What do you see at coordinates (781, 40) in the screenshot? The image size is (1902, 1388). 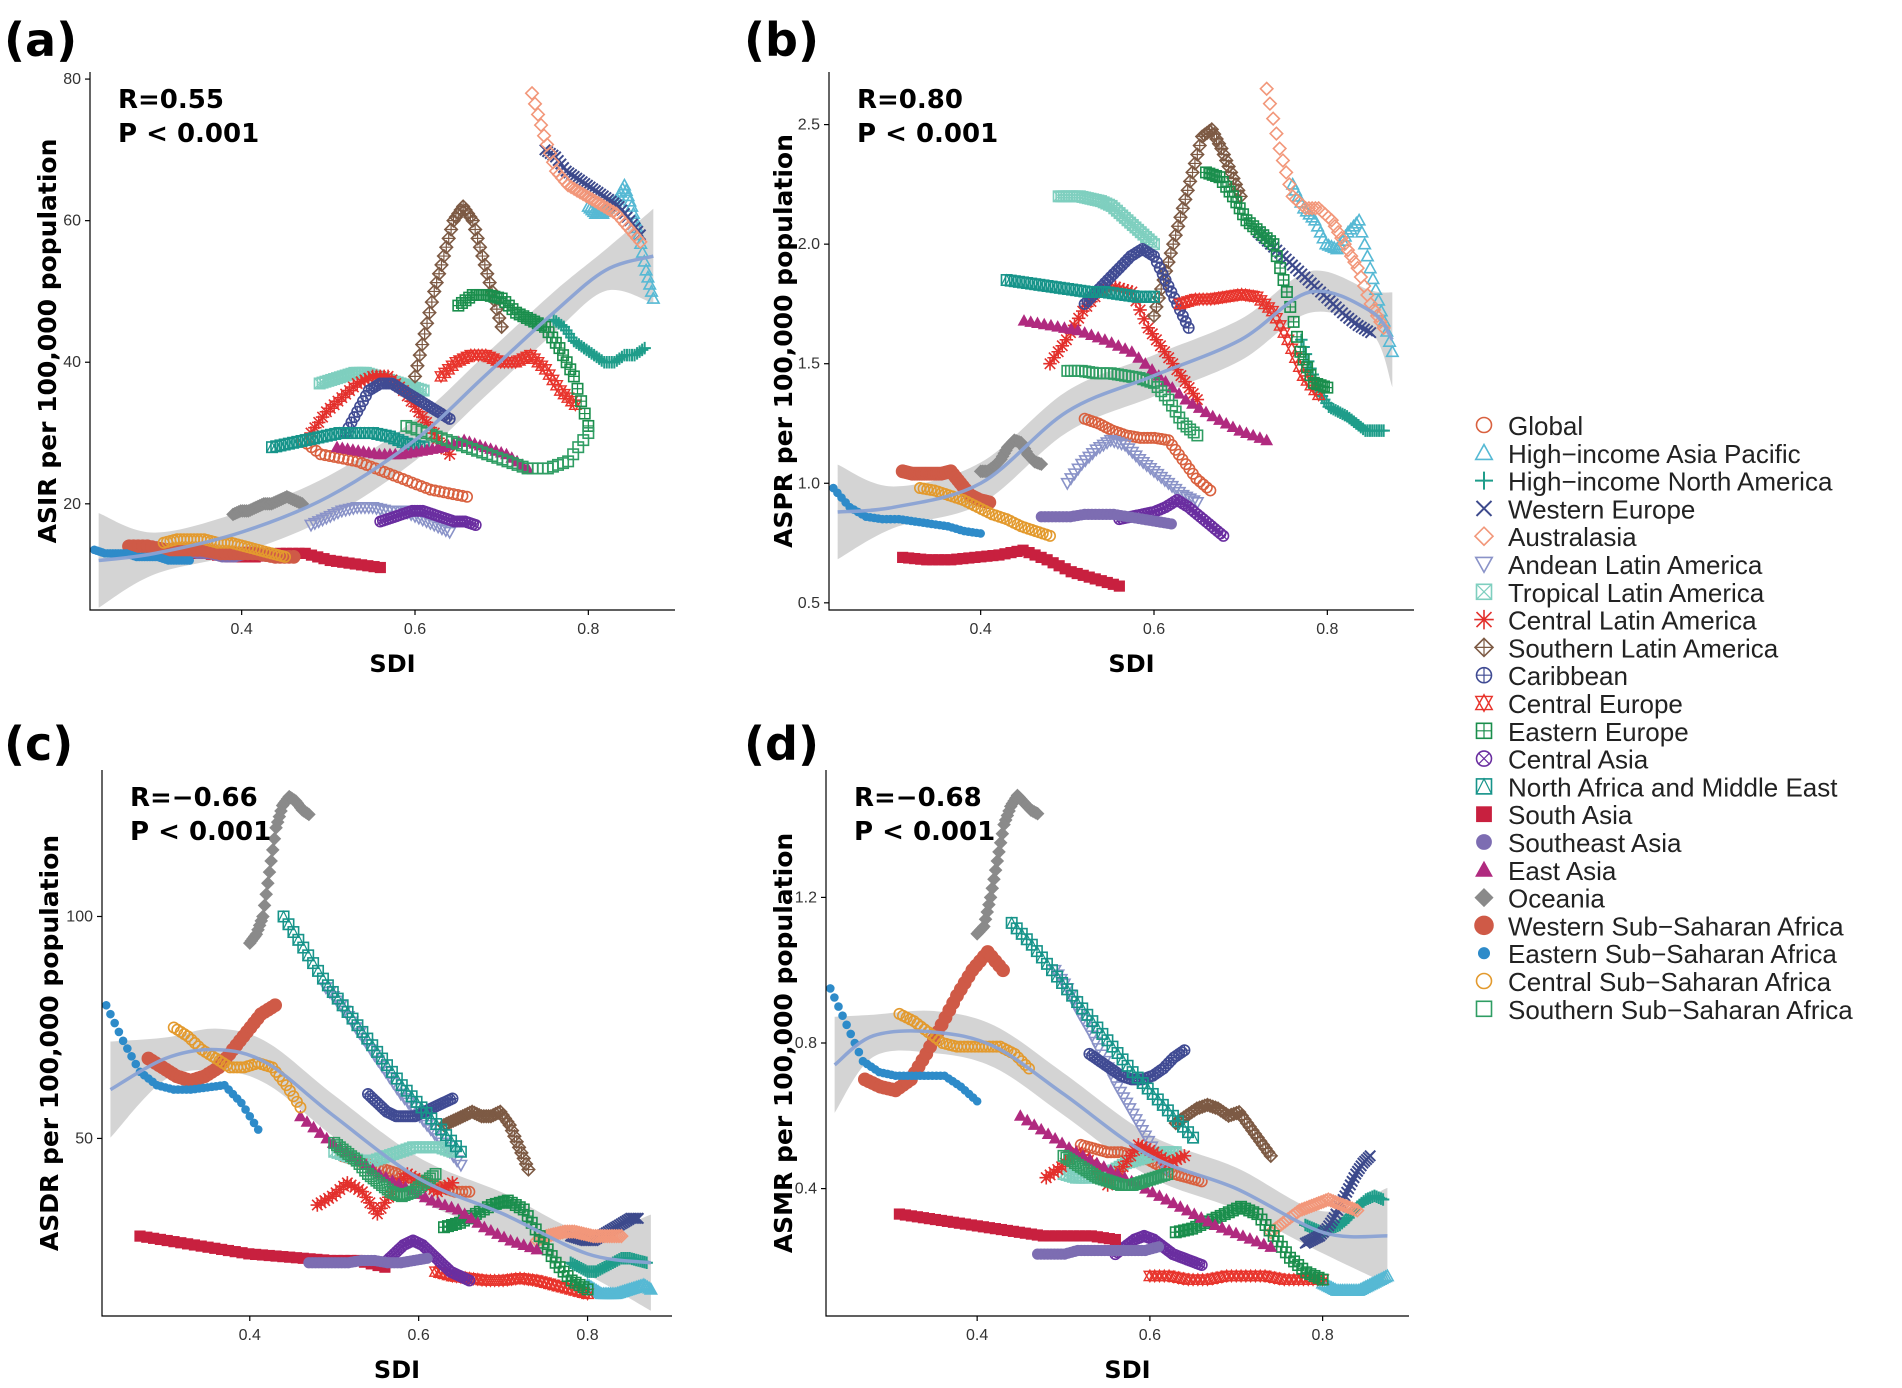 I see `panel-label: (b)` at bounding box center [781, 40].